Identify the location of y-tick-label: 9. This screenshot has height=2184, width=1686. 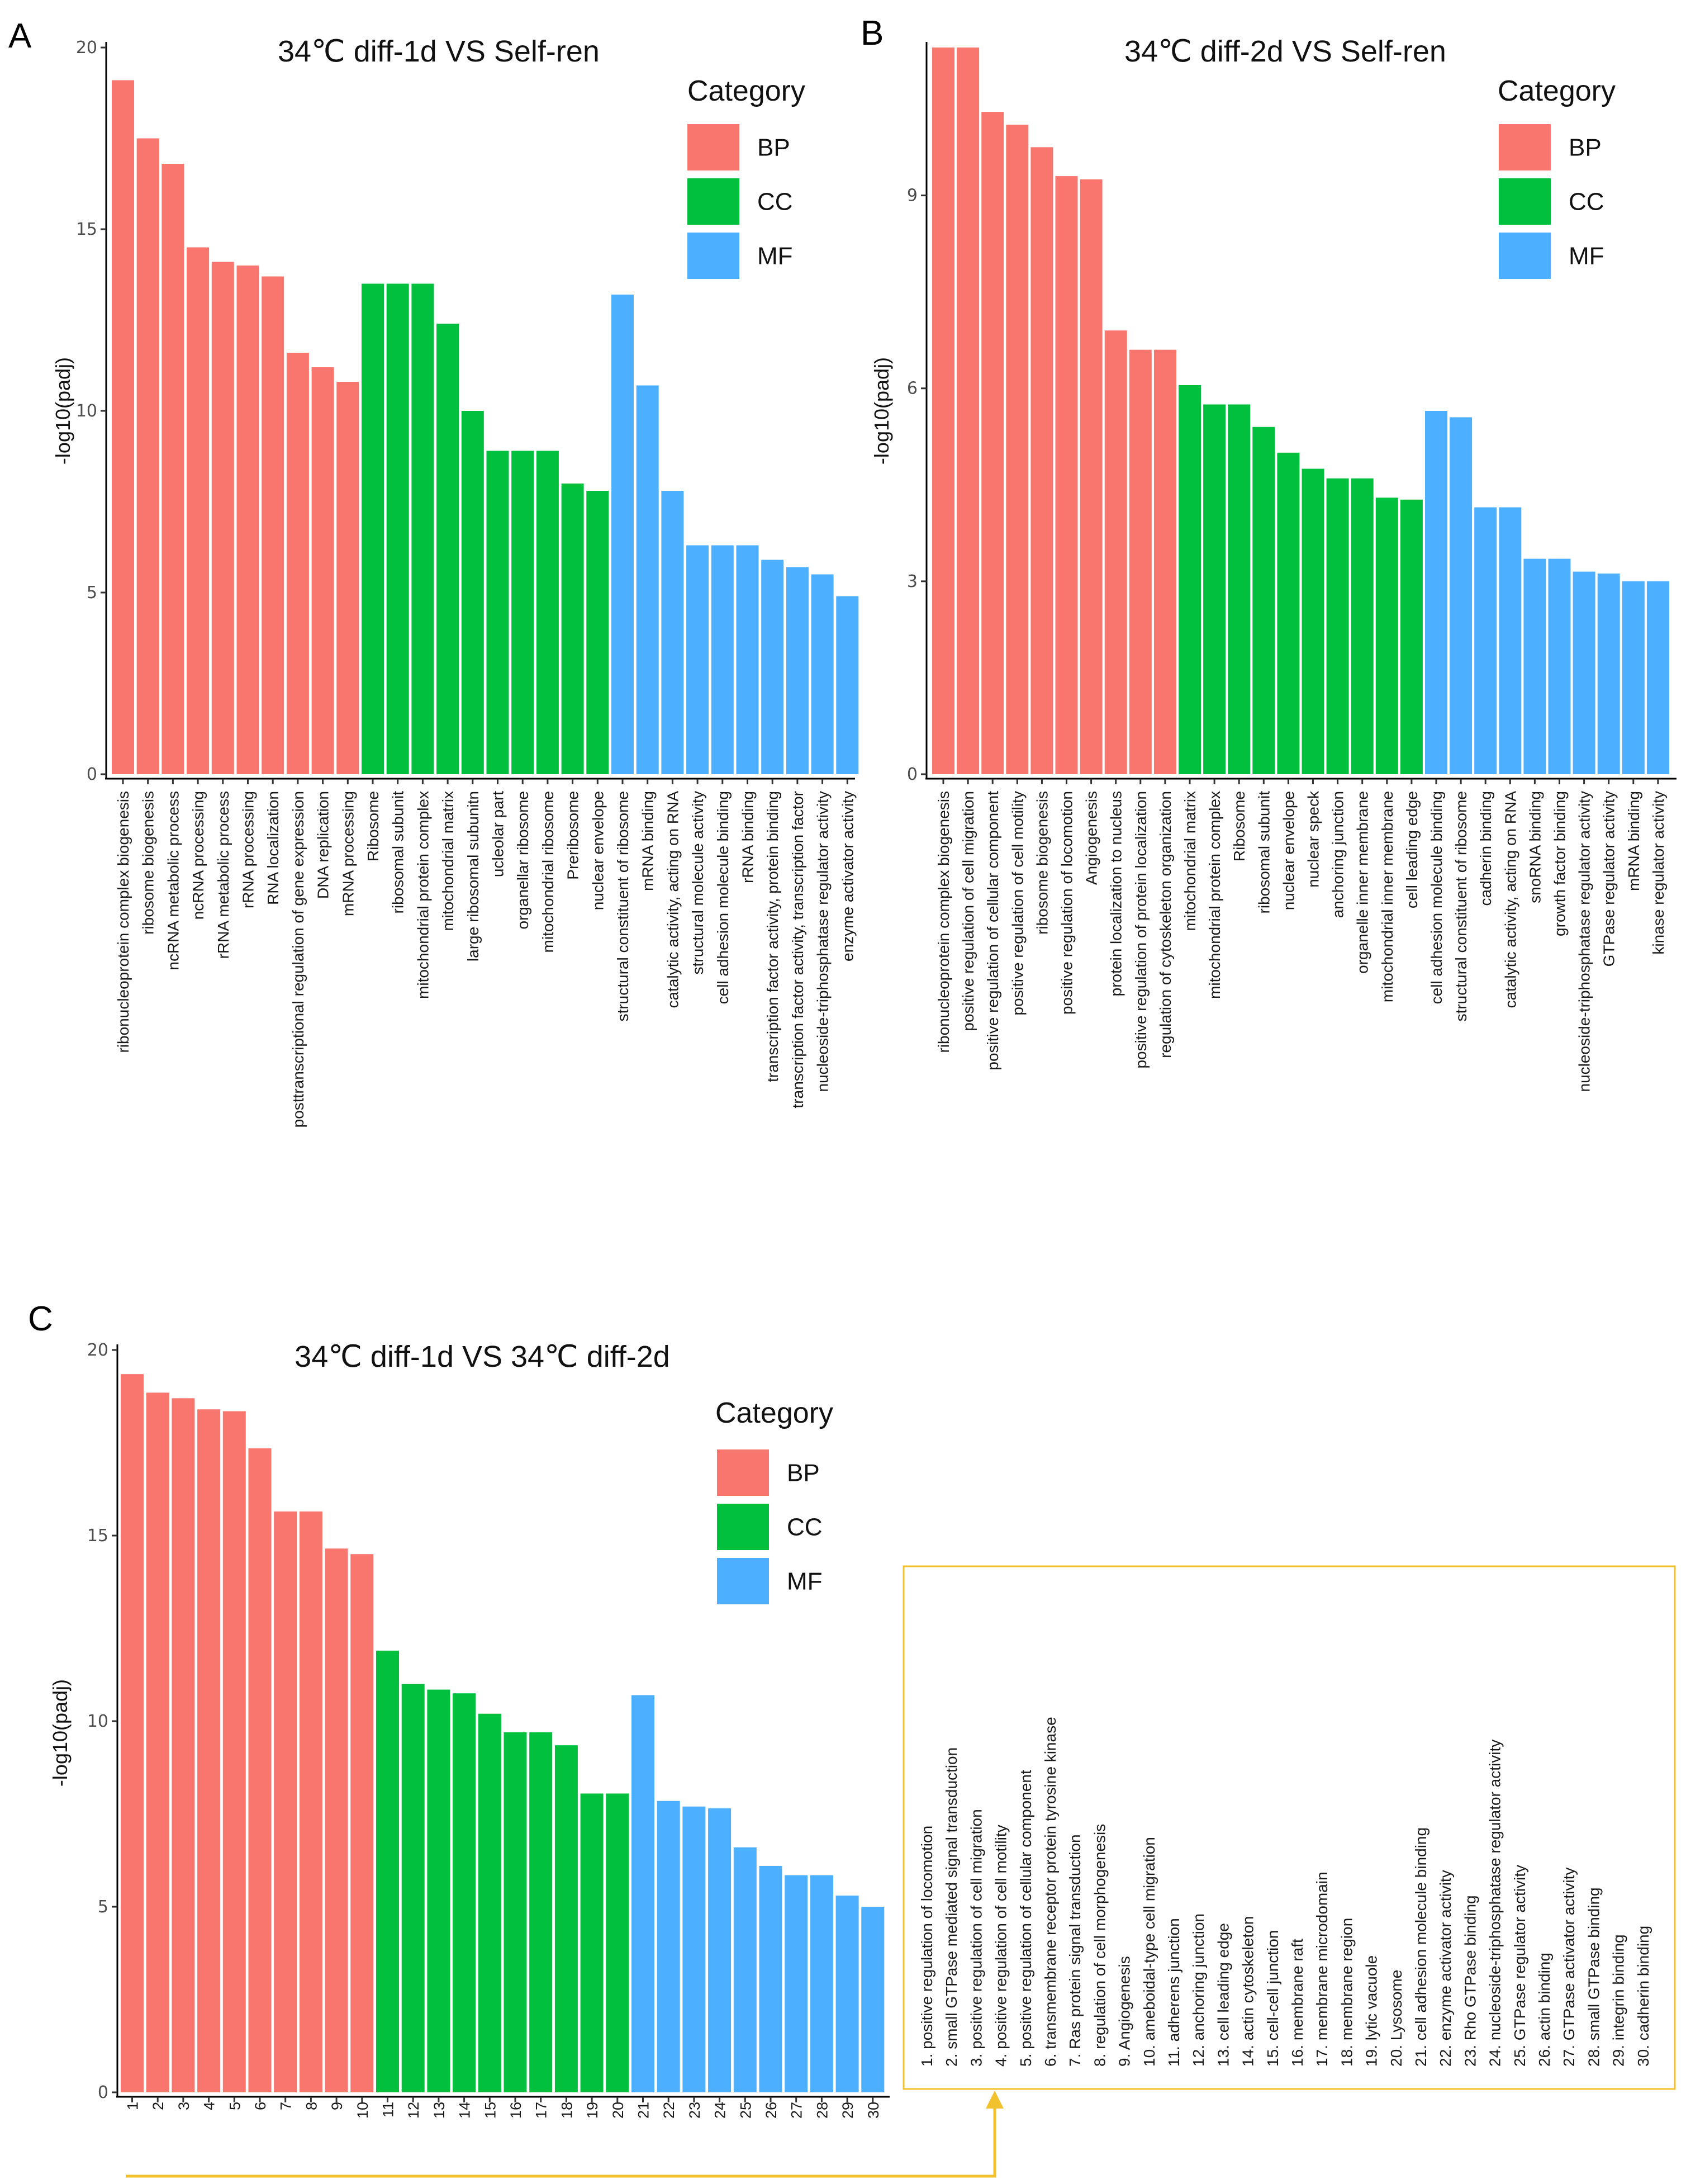
(912, 196).